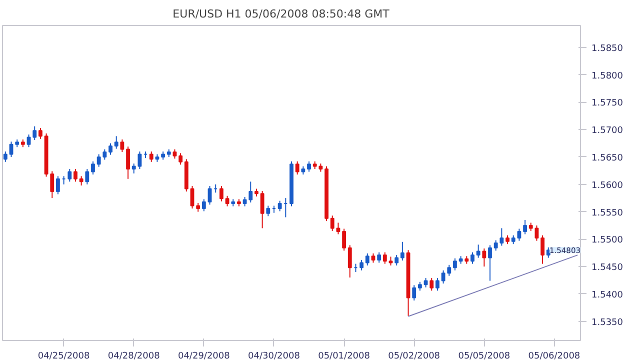 Image resolution: width=625 pixels, height=364 pixels. What do you see at coordinates (274, 357) in the screenshot?
I see `x-tick-label: 04/30/2008` at bounding box center [274, 357].